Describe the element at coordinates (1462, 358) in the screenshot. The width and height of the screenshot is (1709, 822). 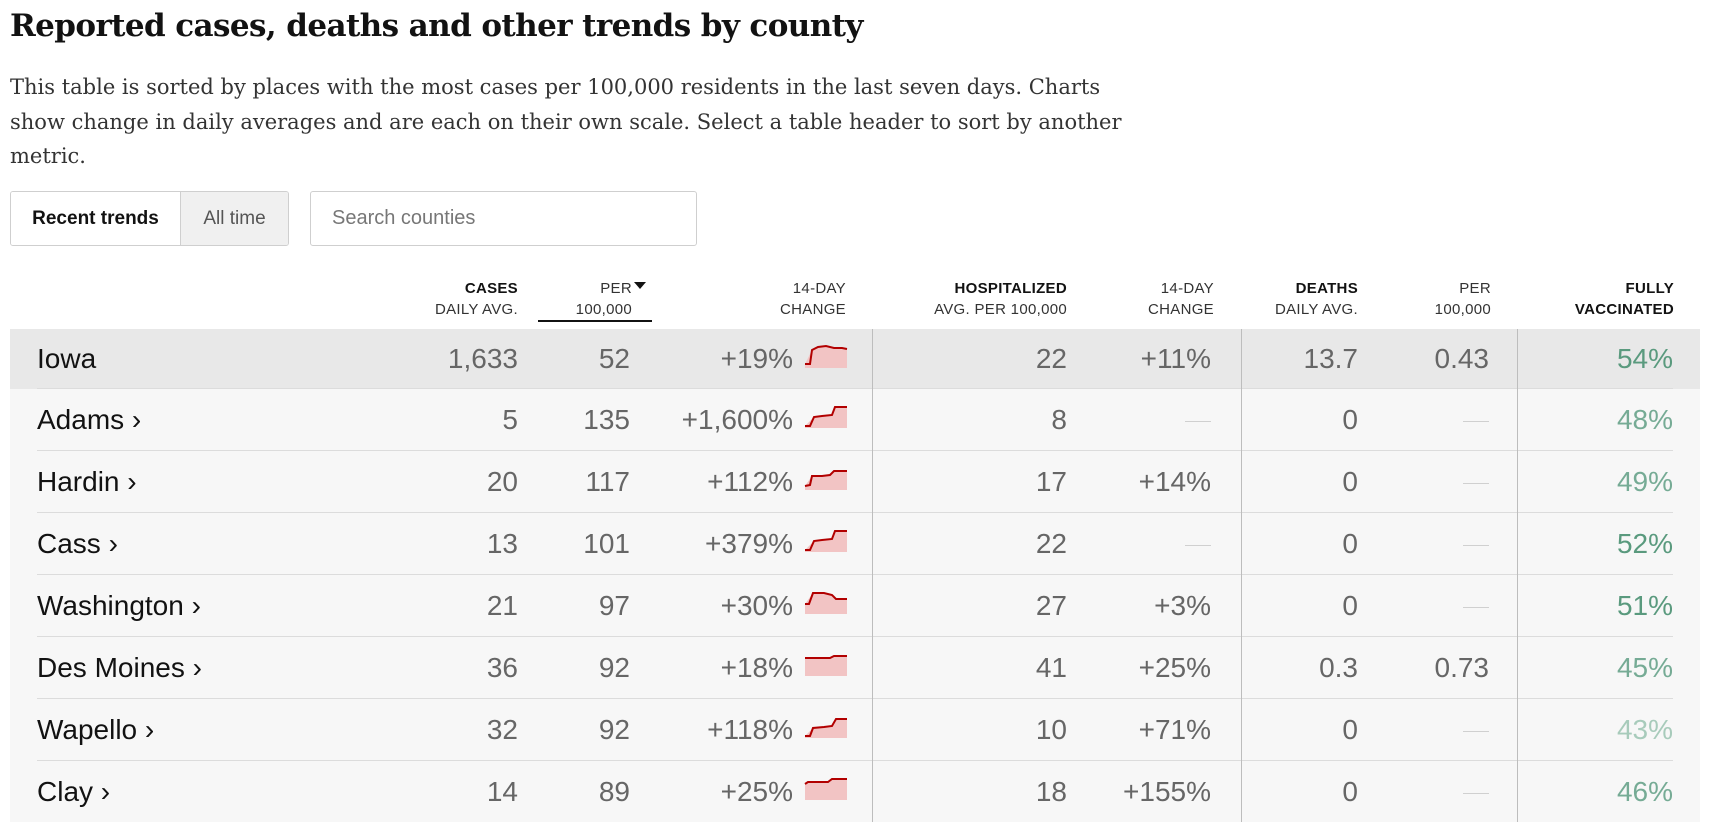
I see `deaths-per-value: 0.43` at that location.